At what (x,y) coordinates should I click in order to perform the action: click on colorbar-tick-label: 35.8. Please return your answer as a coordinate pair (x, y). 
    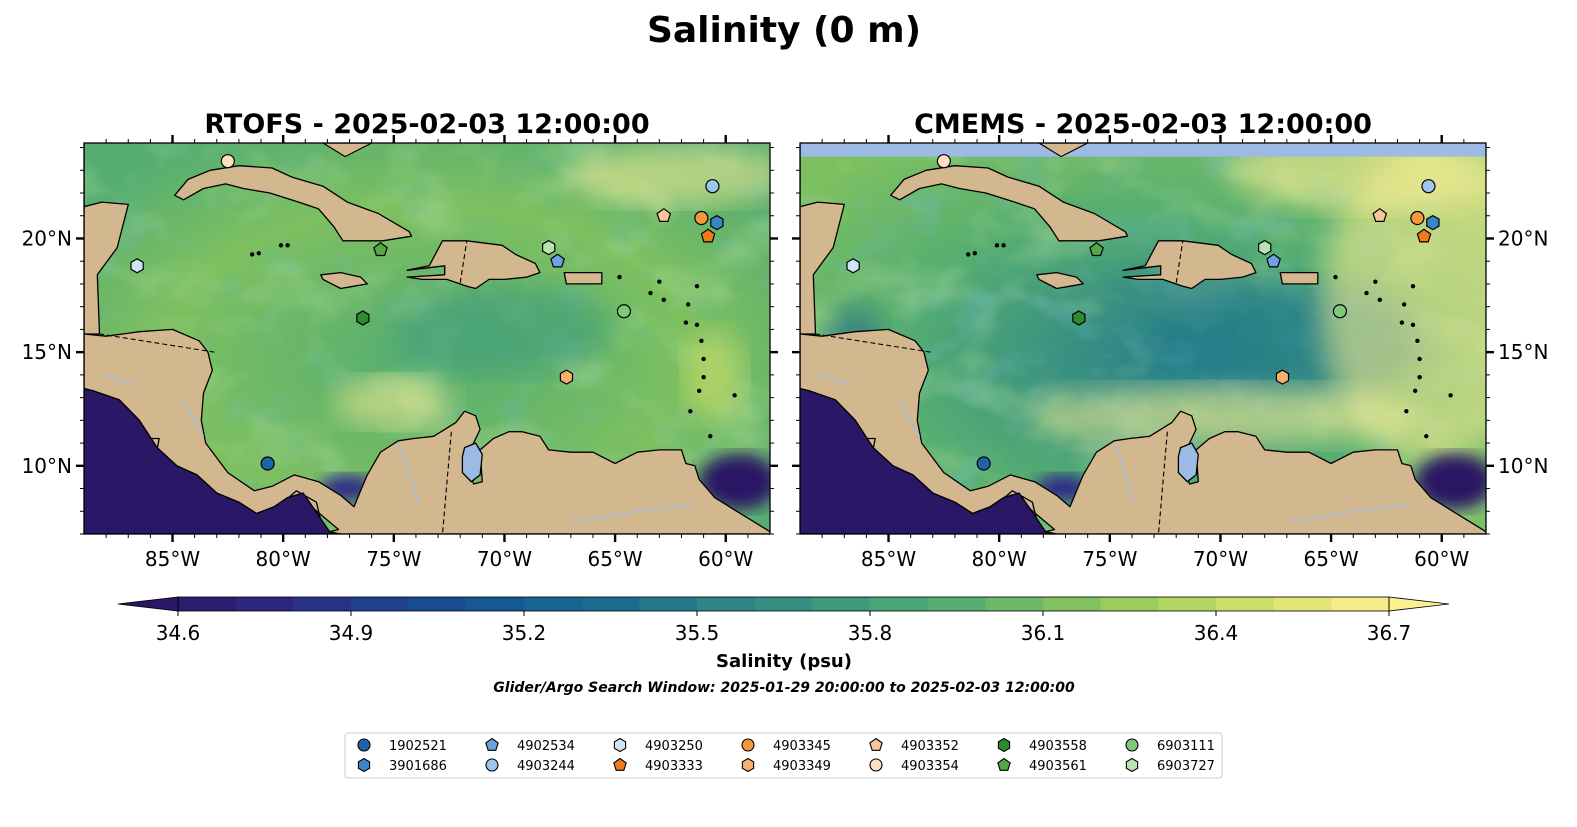
    Looking at the image, I should click on (870, 633).